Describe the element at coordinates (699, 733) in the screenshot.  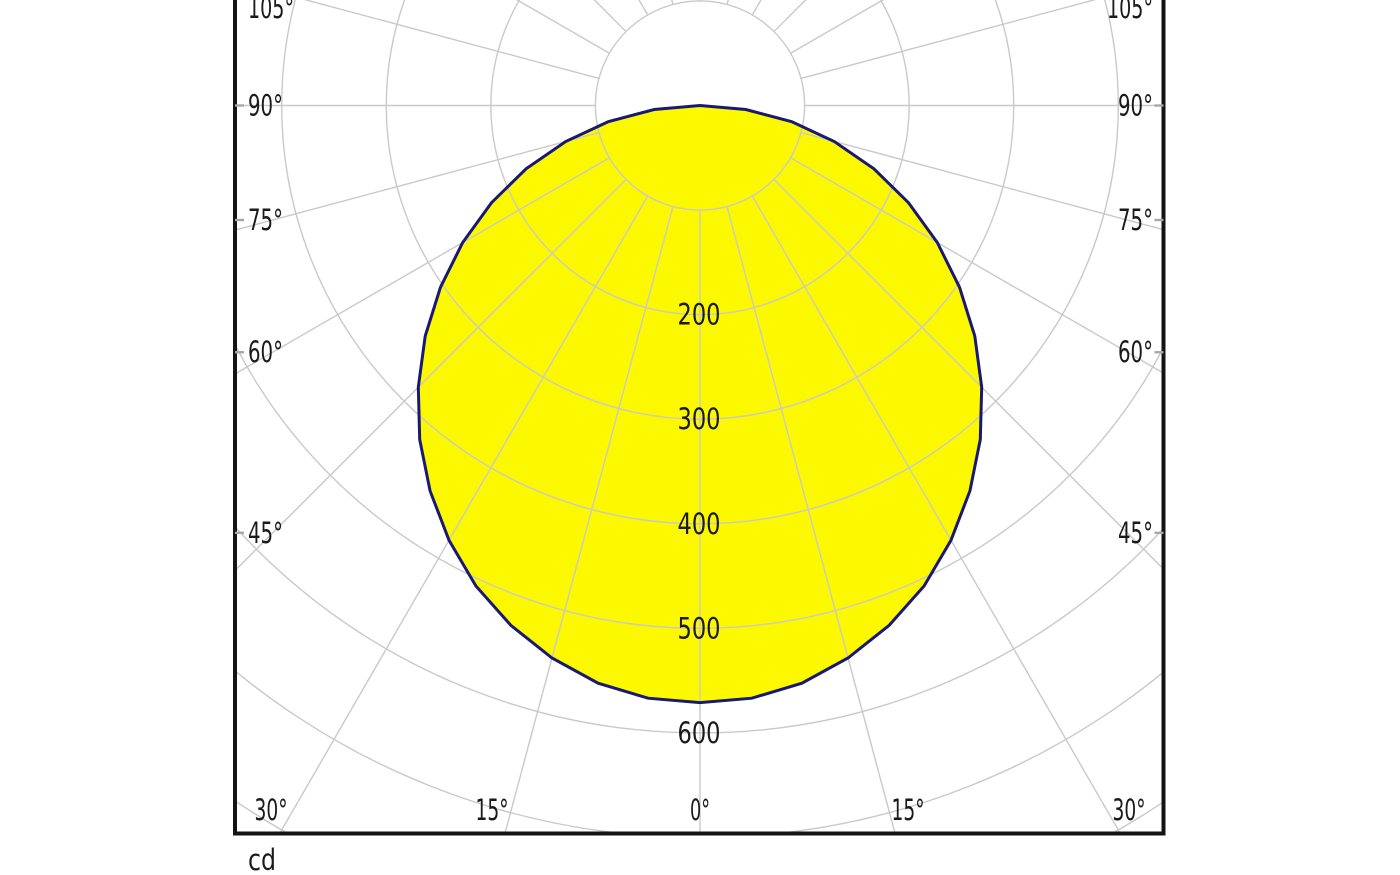
I see `radial-label-600: 600` at that location.